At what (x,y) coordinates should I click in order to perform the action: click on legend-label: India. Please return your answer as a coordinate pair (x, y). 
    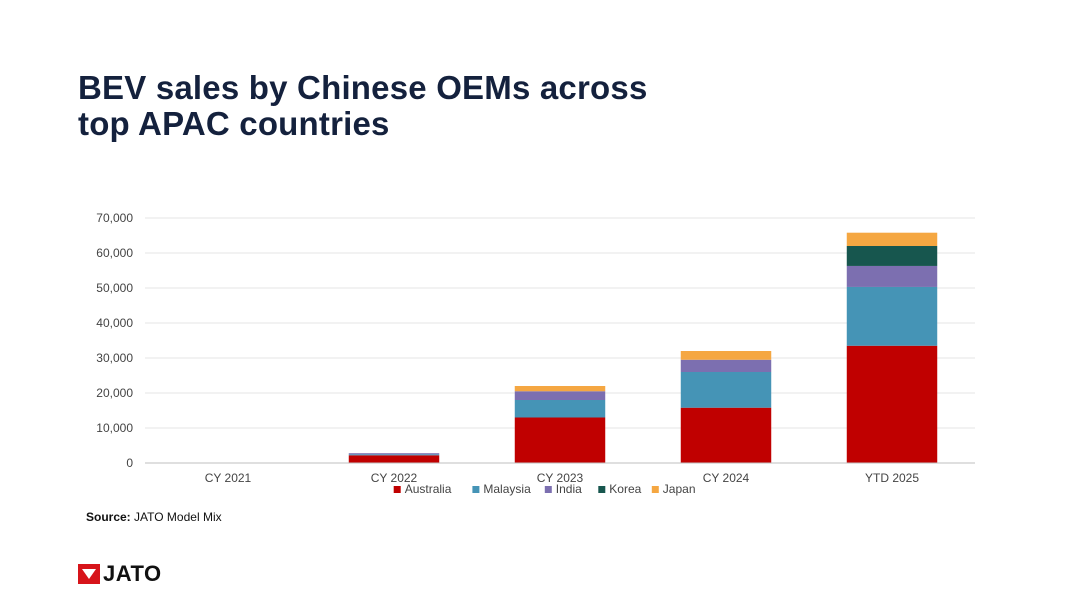
    Looking at the image, I should click on (569, 489).